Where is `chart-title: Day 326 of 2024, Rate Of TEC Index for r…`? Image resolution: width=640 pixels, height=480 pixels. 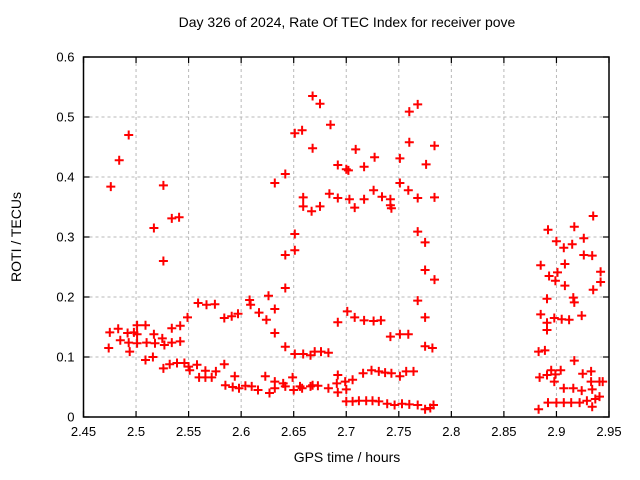
chart-title: Day 326 of 2024, Rate Of TEC Index for r… is located at coordinates (347, 22).